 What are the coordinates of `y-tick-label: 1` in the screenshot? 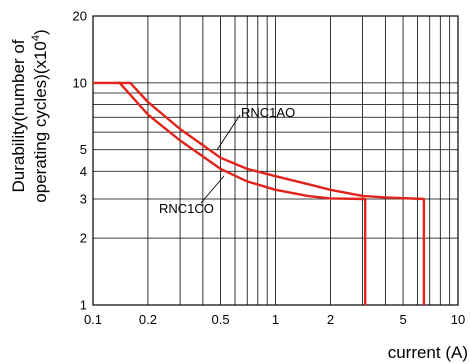 It's located at (83, 305).